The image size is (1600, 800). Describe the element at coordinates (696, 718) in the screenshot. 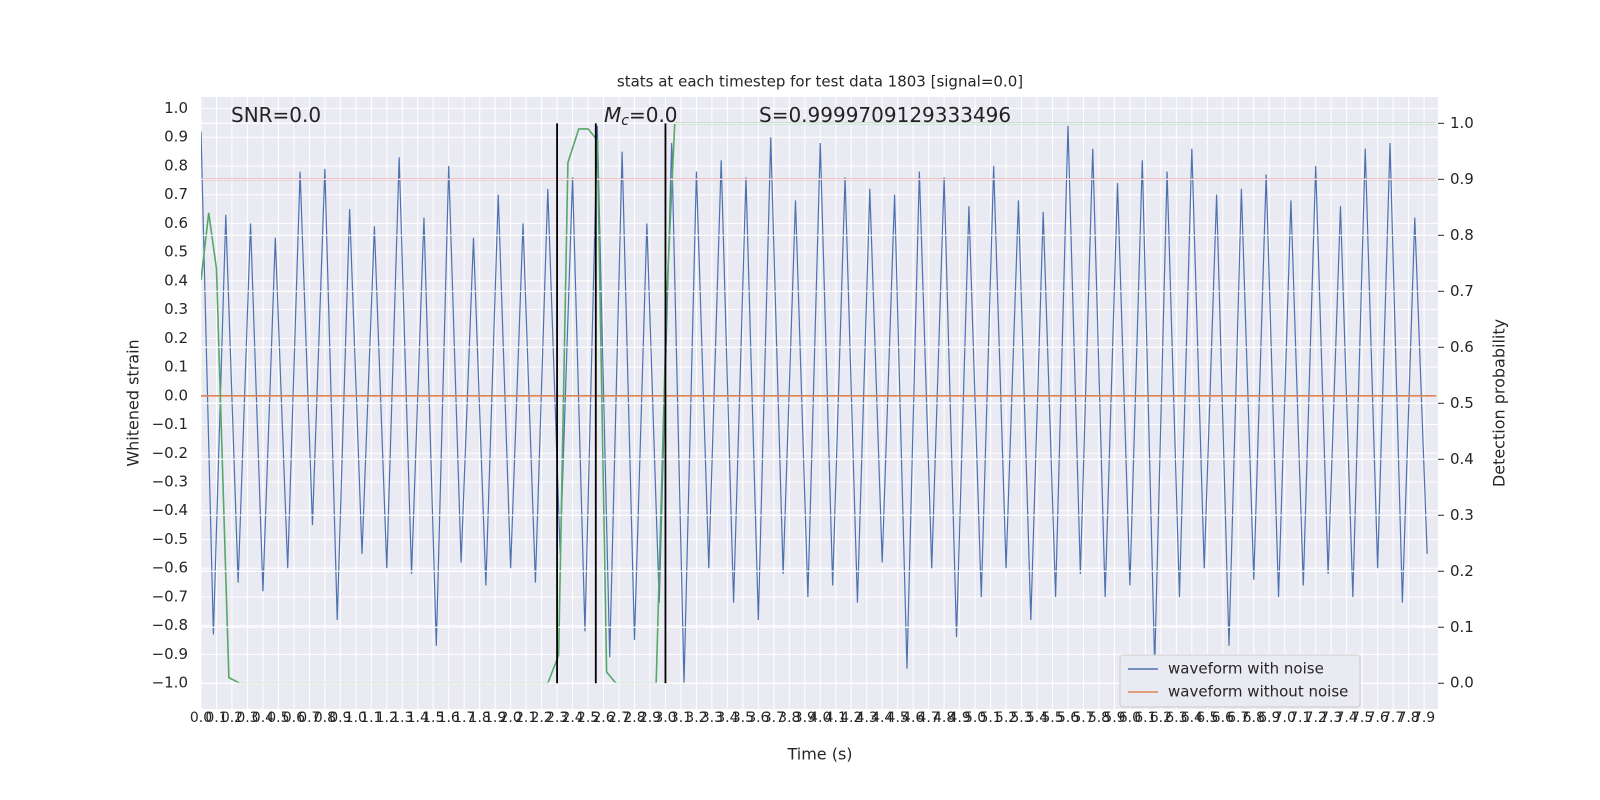

I see `x-tick-label: 3.2` at that location.